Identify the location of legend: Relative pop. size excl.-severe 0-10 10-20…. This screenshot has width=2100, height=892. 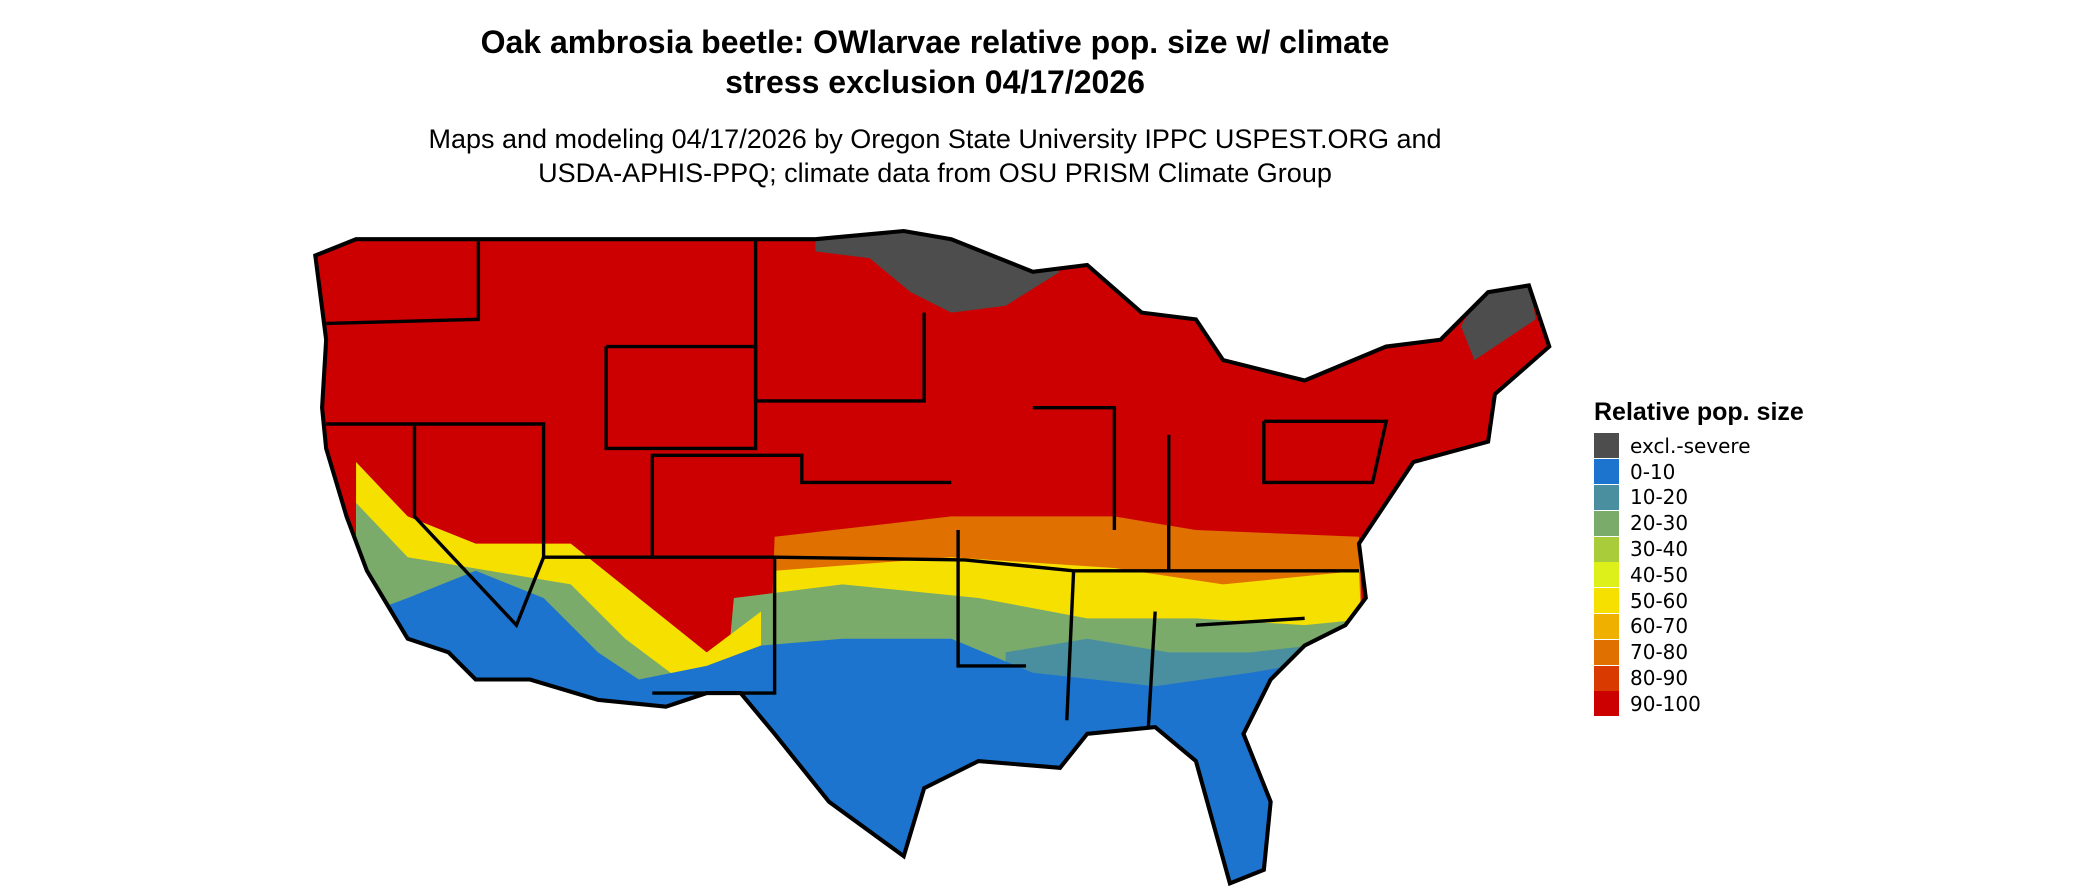
(1699, 557).